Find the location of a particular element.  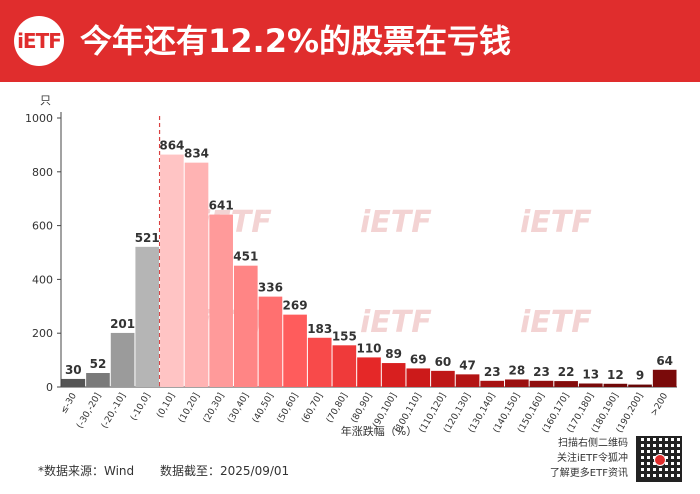

bar-value-label: 12 is located at coordinates (615, 375).